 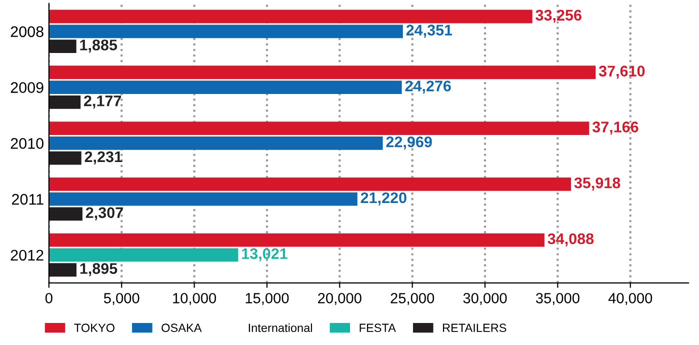 I want to click on x-tick-label: 0, so click(x=48, y=298).